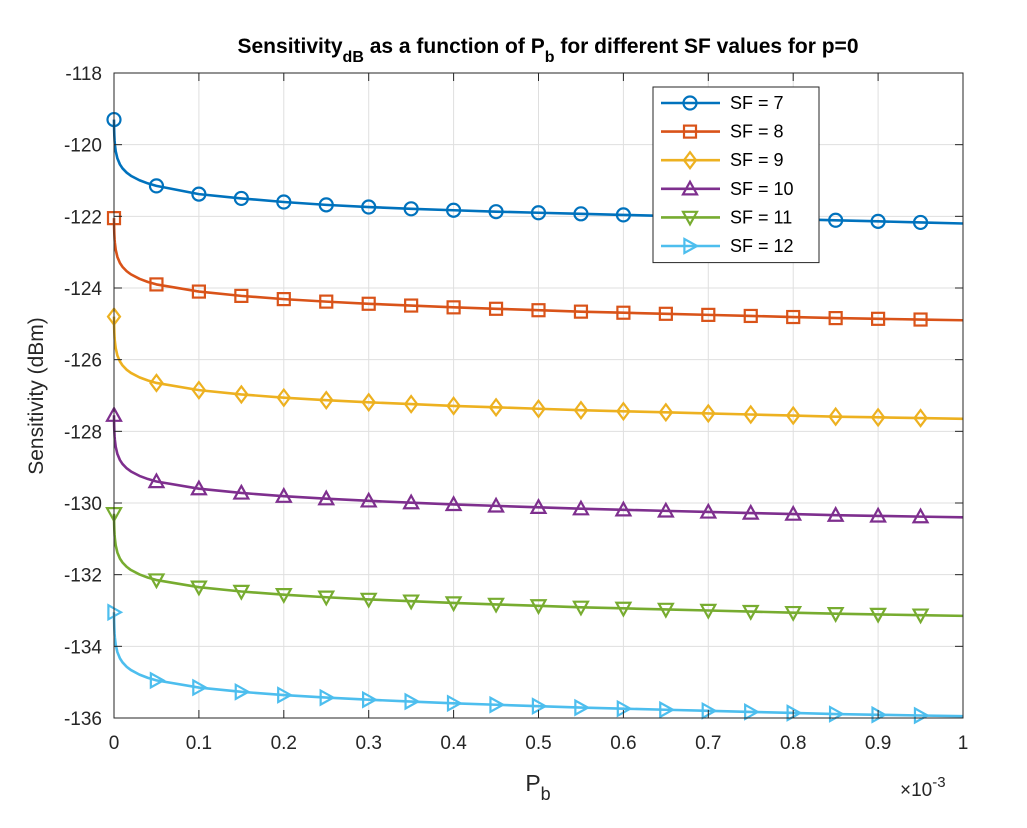 Image resolution: width=1027 pixels, height=828 pixels. Describe the element at coordinates (83, 576) in the screenshot. I see `y-tick-label: -132` at that location.